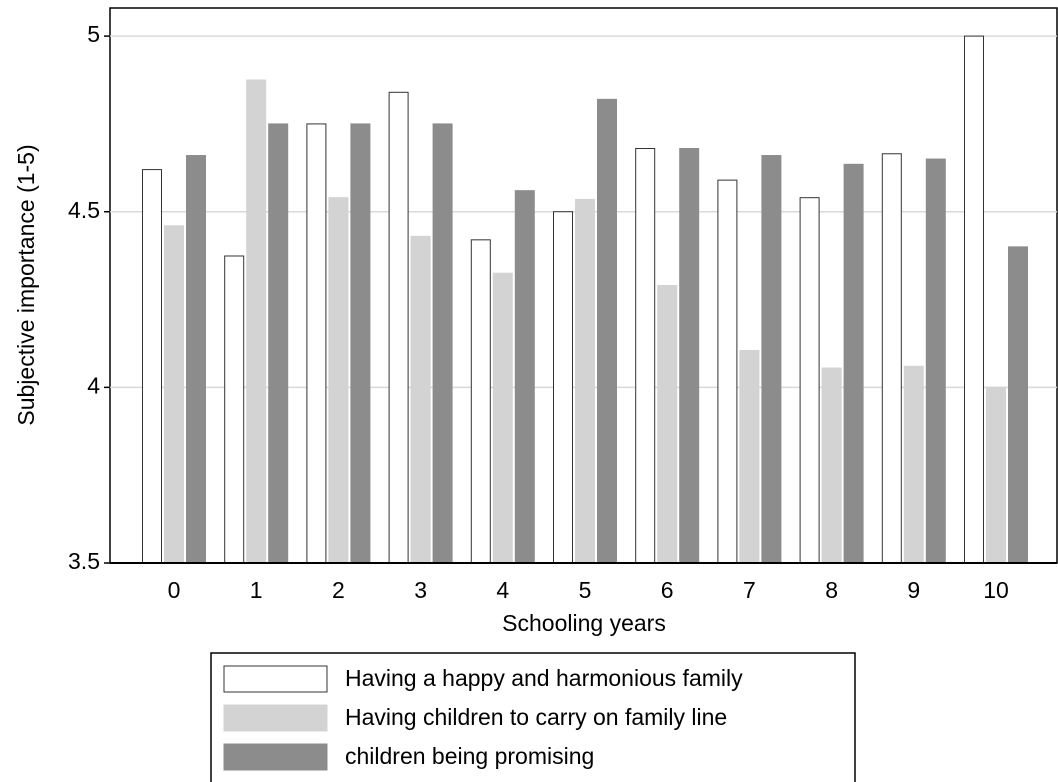 Image resolution: width=1058 pixels, height=782 pixels. Describe the element at coordinates (26, 284) in the screenshot. I see `y-axis-label: Subjective importance (1-5)` at that location.